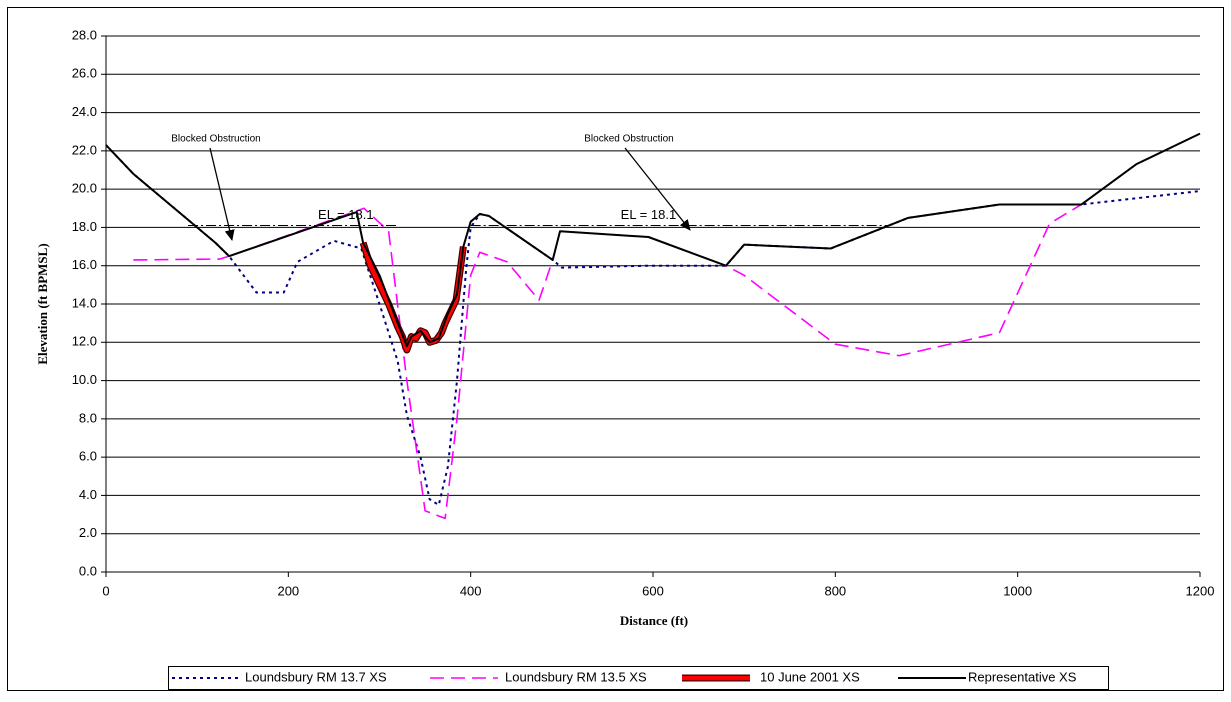 This screenshot has width=1231, height=702. Describe the element at coordinates (1022, 676) in the screenshot. I see `legend-label: Representative XS` at that location.